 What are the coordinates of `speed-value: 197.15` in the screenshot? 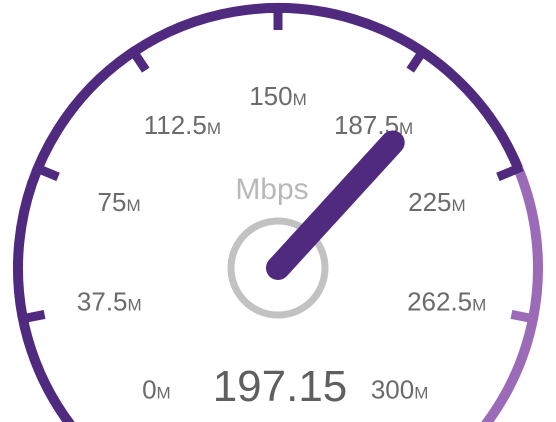 It's located at (280, 386).